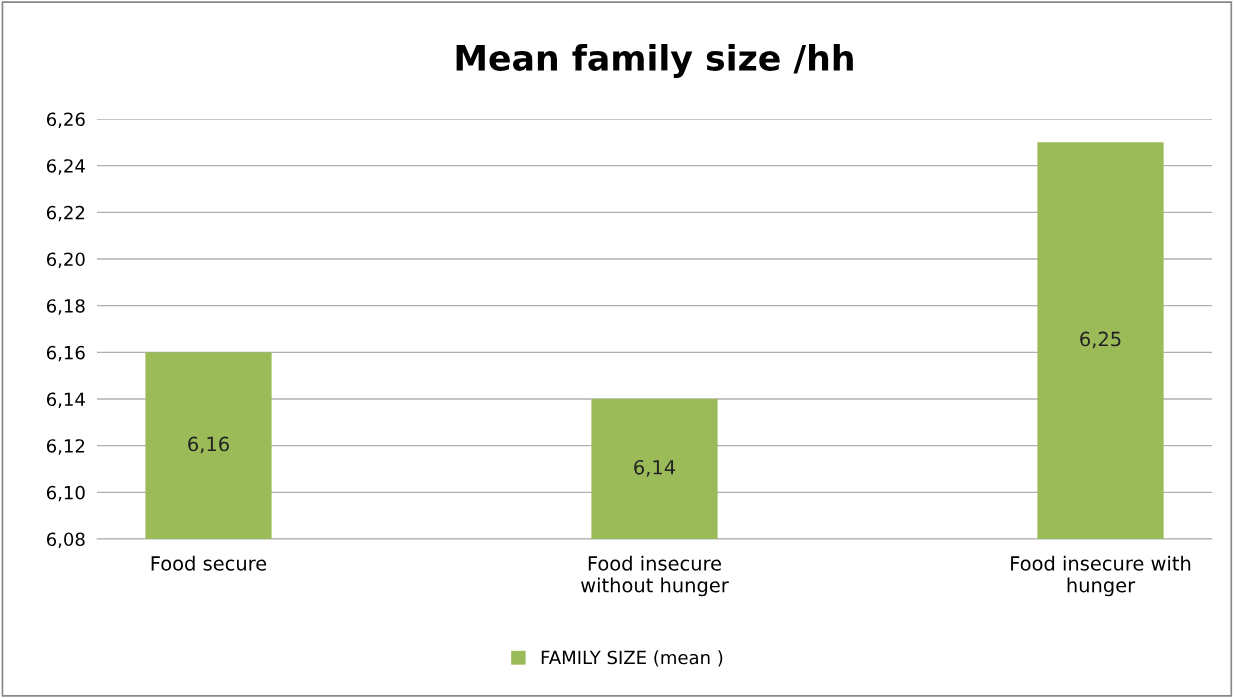 The width and height of the screenshot is (1235, 698). Describe the element at coordinates (65, 493) in the screenshot. I see `y-tick-label: 6,10` at that location.